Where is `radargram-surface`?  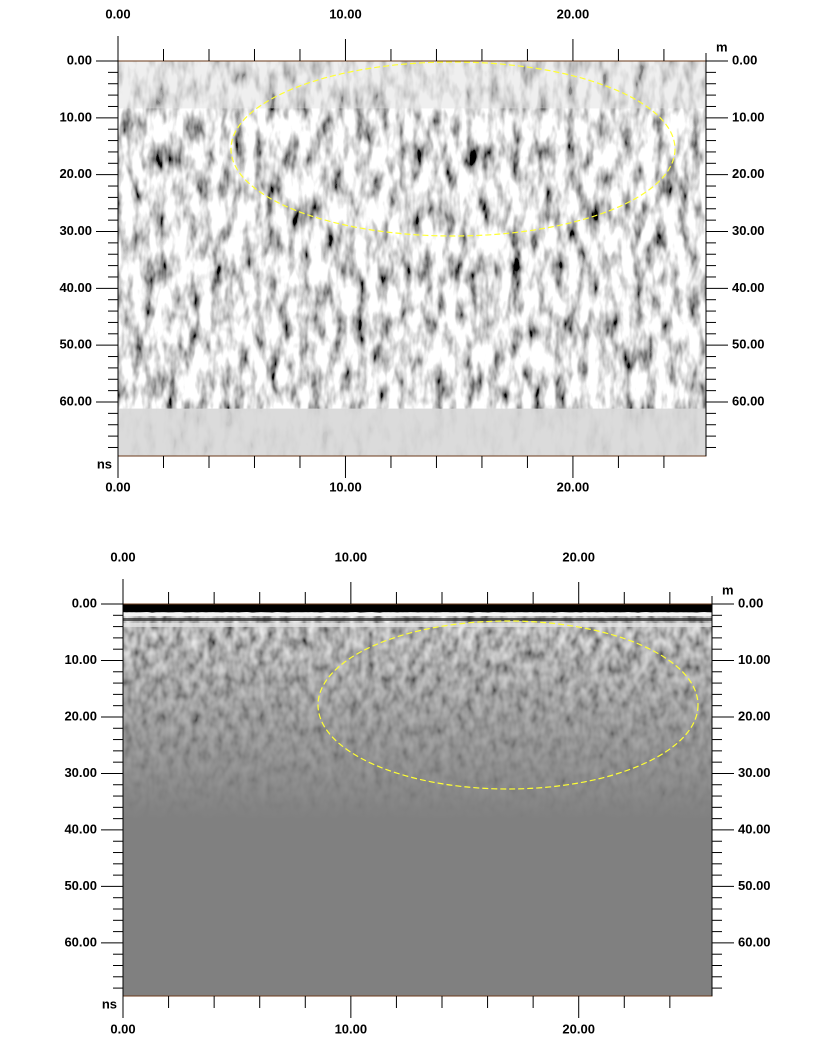 radargram-surface is located at coordinates (417, 608).